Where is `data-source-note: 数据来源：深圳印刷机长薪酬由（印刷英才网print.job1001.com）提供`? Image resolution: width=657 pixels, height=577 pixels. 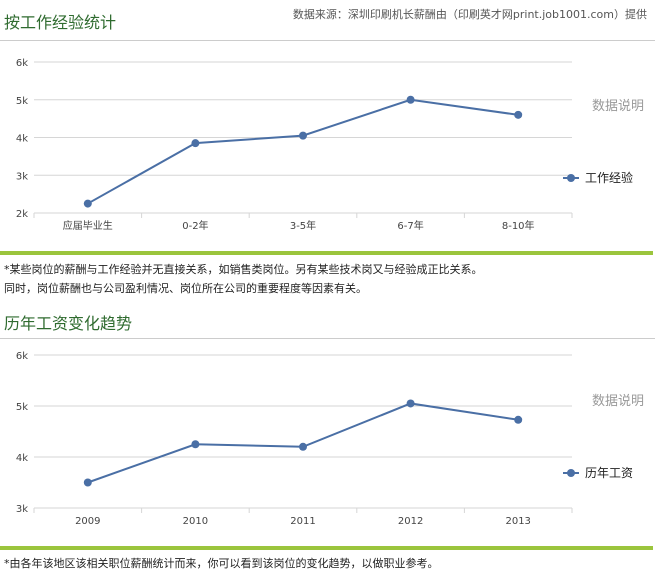 data-source-note: 数据来源：深圳印刷机长薪酬由（印刷英才网print.job1001.com）提供 is located at coordinates (469, 14).